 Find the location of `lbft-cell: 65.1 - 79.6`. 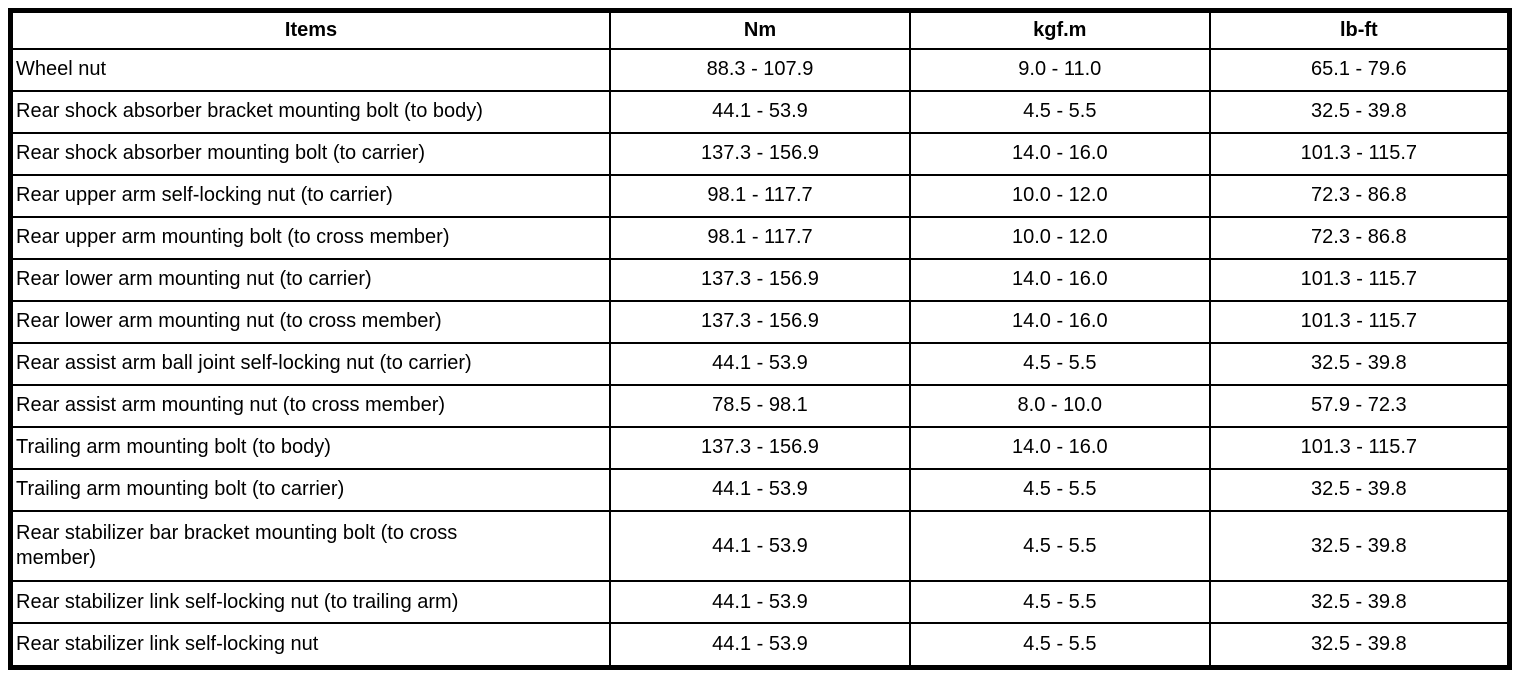

lbft-cell: 65.1 - 79.6 is located at coordinates (1359, 69).